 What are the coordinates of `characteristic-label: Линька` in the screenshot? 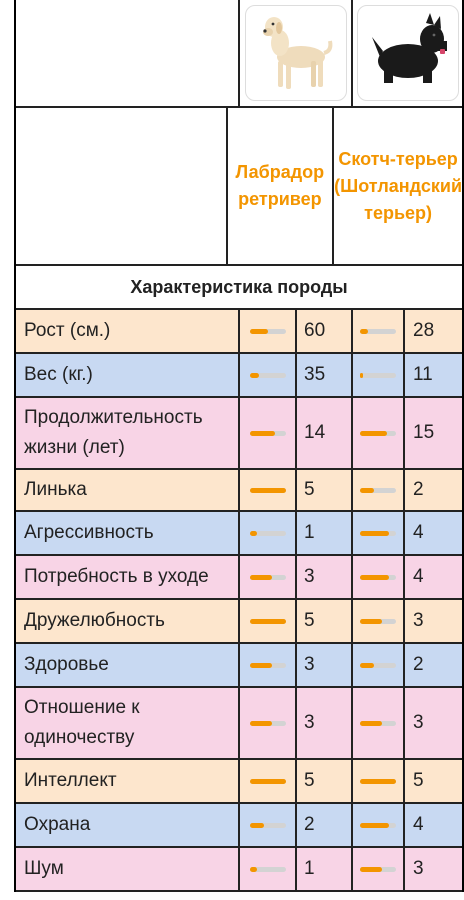 It's located at (128, 490).